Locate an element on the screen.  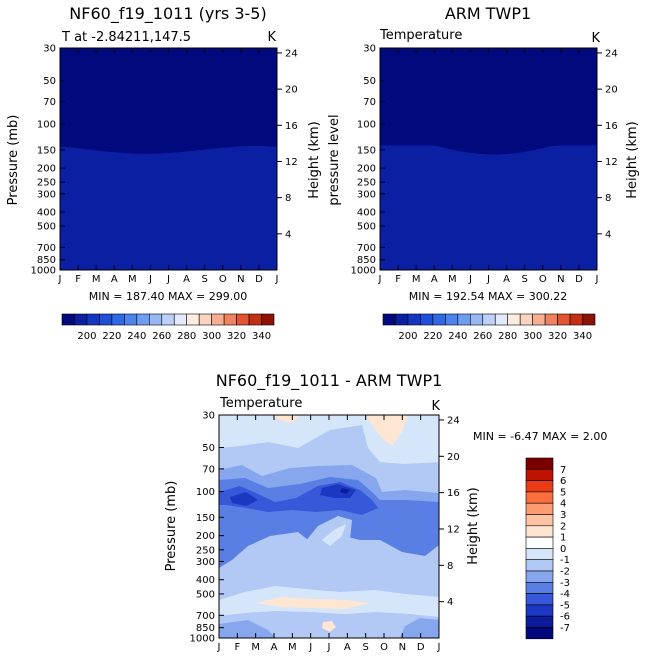
panel-obs-minmax: MIN = 192.54 MAX = 300.22 is located at coordinates (488, 296).